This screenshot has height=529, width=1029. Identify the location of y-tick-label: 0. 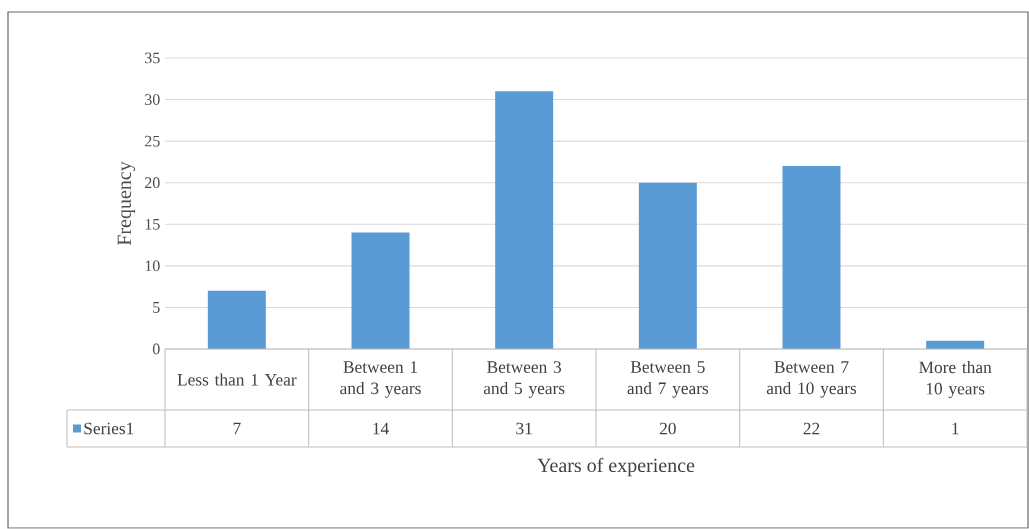
(156, 349).